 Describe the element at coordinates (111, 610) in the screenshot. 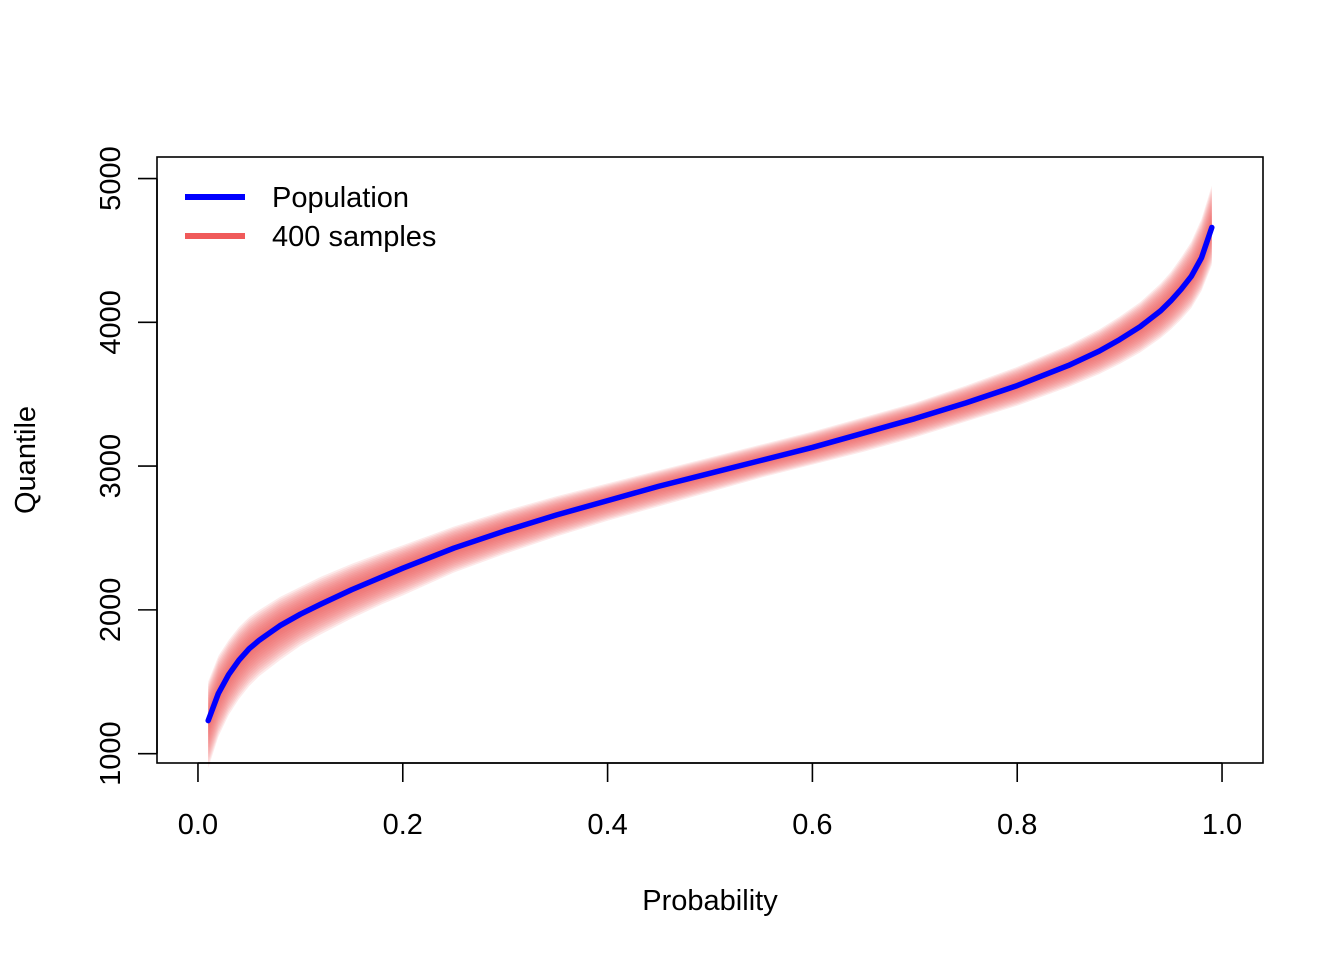

I see `y-tick-label: 2000` at that location.